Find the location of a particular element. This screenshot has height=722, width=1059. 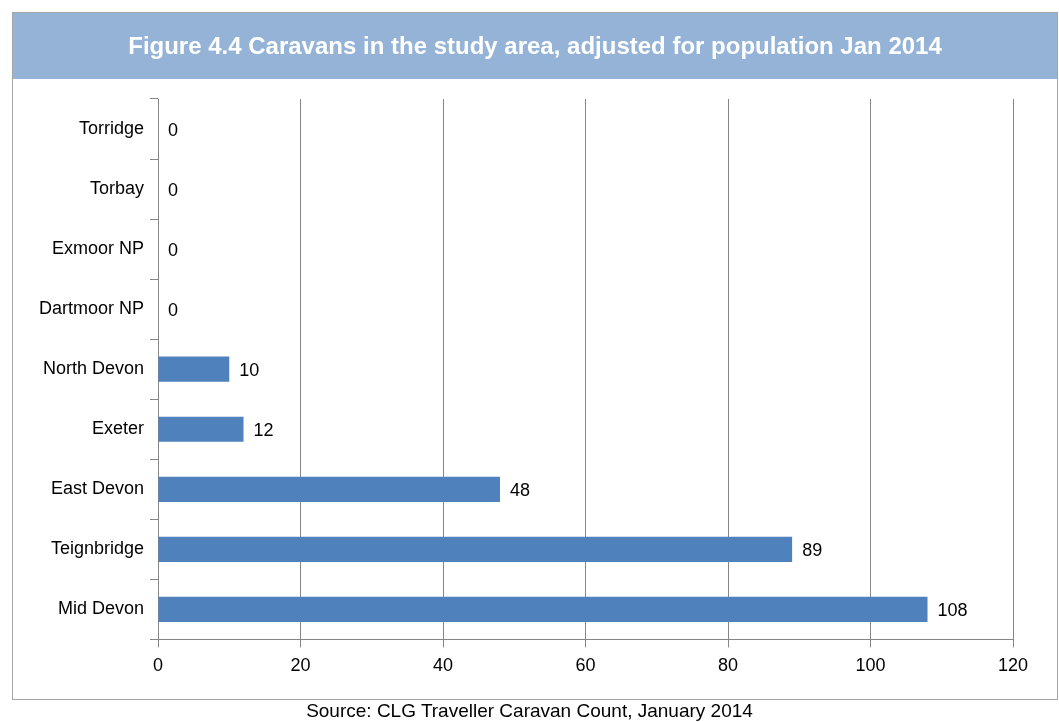

y-tick-label: Exmoor NP is located at coordinates (98, 248).